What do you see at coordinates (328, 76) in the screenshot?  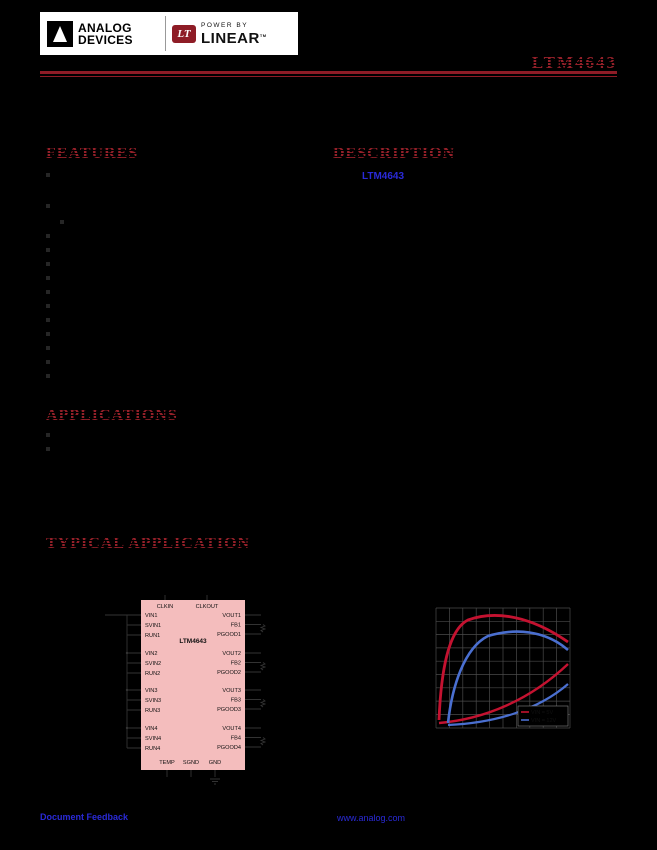 I see `header-rule-thin` at bounding box center [328, 76].